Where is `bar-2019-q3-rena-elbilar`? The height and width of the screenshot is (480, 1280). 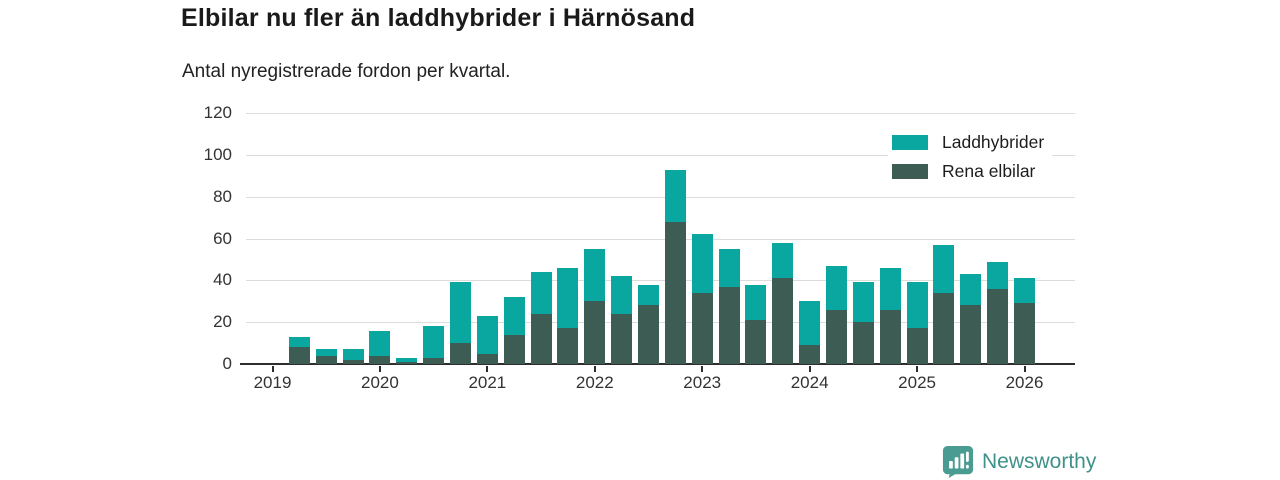 bar-2019-q3-rena-elbilar is located at coordinates (326, 359).